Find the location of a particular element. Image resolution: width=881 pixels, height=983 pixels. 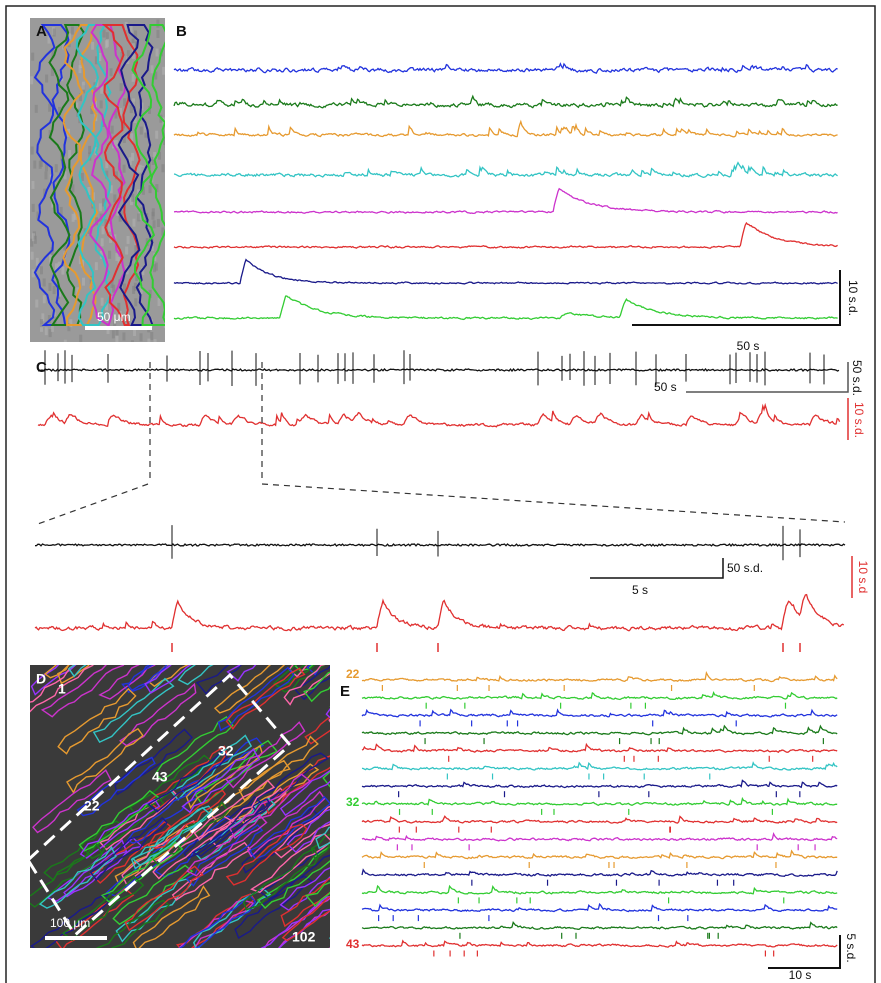

cell-label: 22 is located at coordinates (353, 674).